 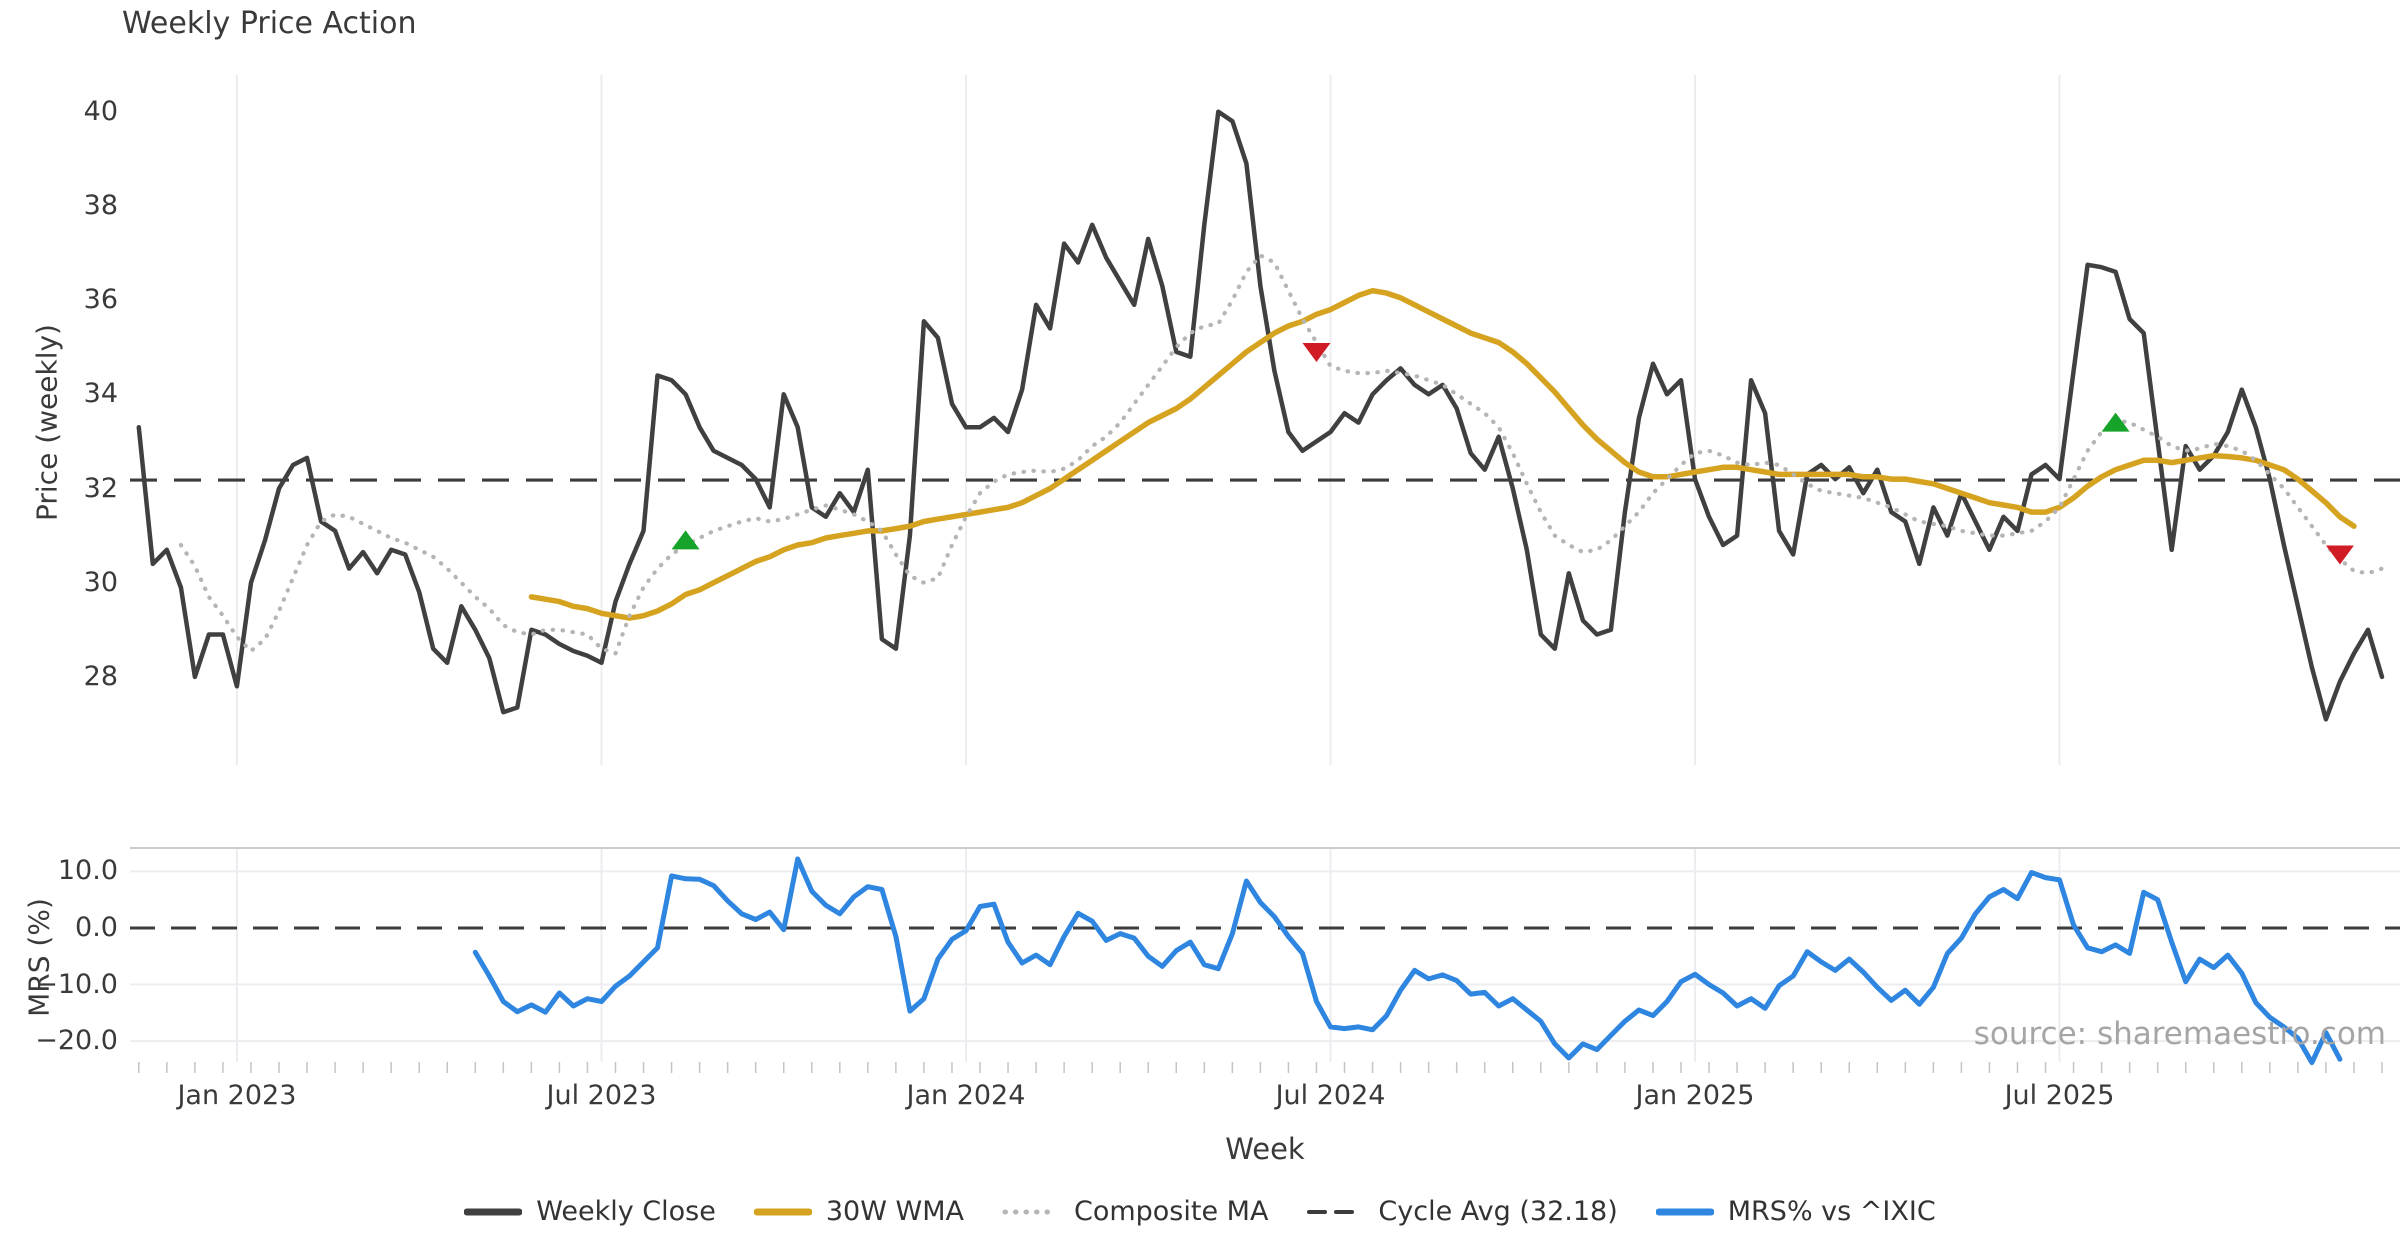 What do you see at coordinates (76, 984) in the screenshot?
I see `mrs-tick--10: −10.0` at bounding box center [76, 984].